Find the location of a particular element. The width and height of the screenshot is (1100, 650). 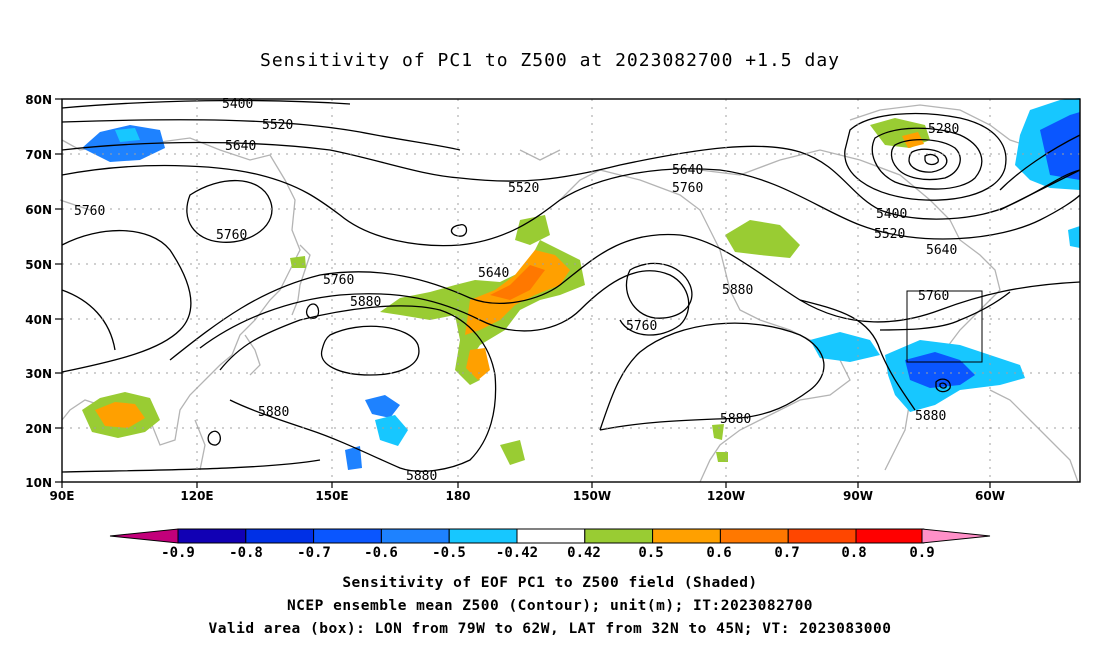

lon-label: 60W is located at coordinates (990, 496).